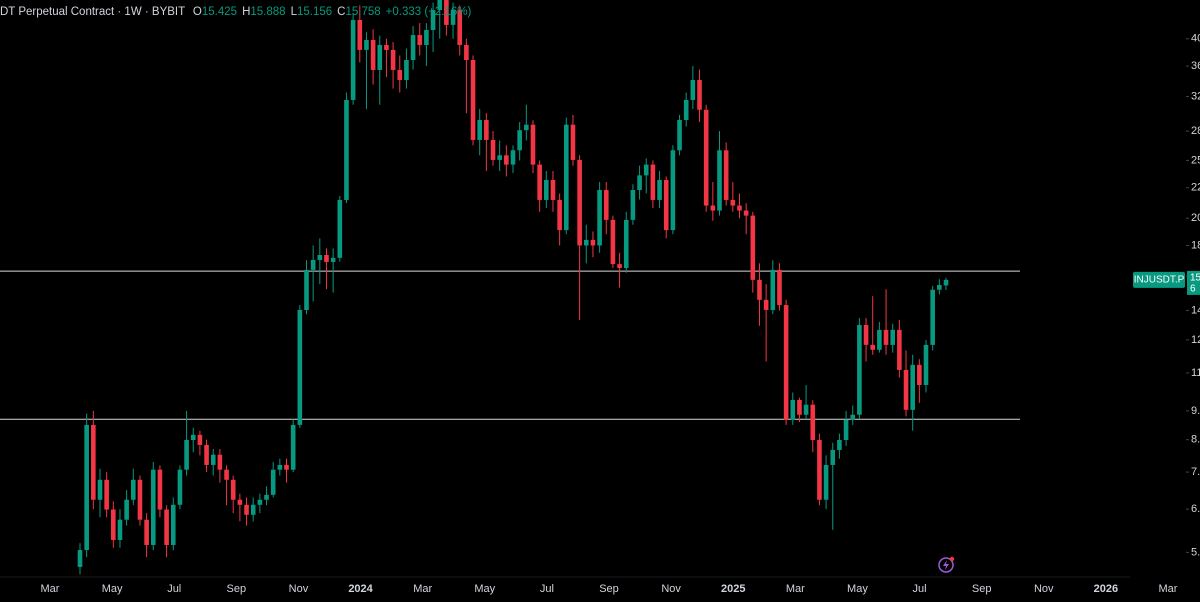 This screenshot has height=602, width=1200. I want to click on price-label: 15.758, so click(1195, 278).